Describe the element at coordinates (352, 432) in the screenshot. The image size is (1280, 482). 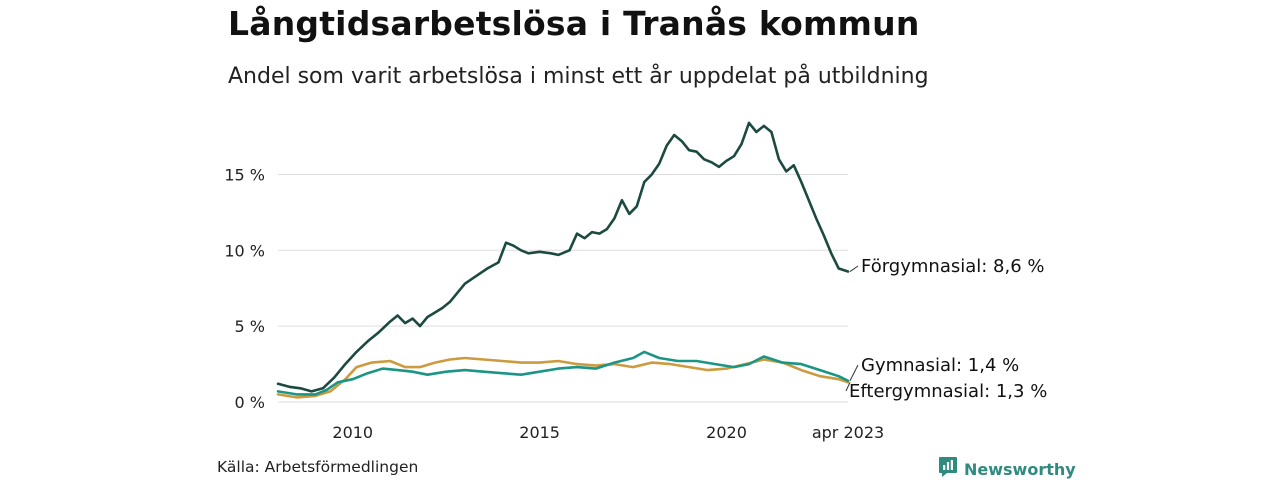
I see `x-tick-label: 2010` at that location.